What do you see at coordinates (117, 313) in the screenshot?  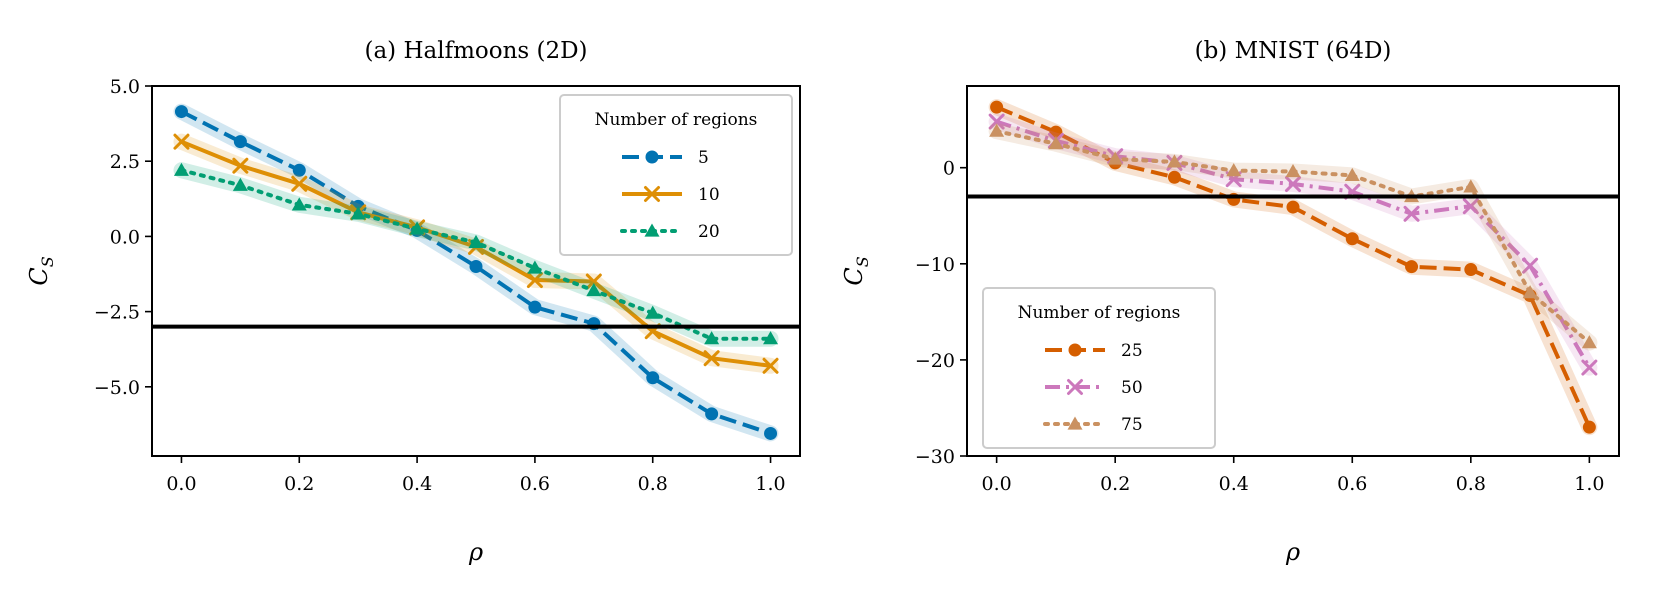 I see `y-tick-label: −2.5` at bounding box center [117, 313].